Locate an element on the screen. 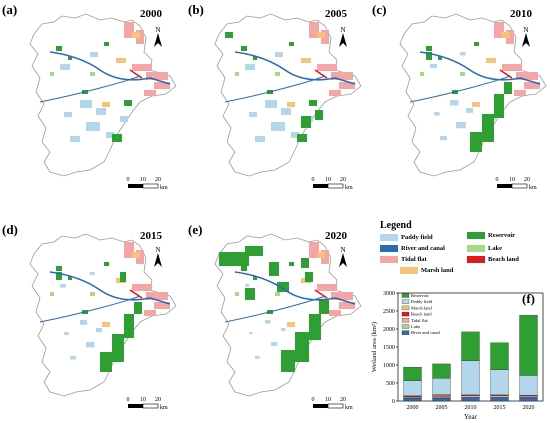 This screenshot has width=550, height=423. north-letter: N is located at coordinates (157, 30).